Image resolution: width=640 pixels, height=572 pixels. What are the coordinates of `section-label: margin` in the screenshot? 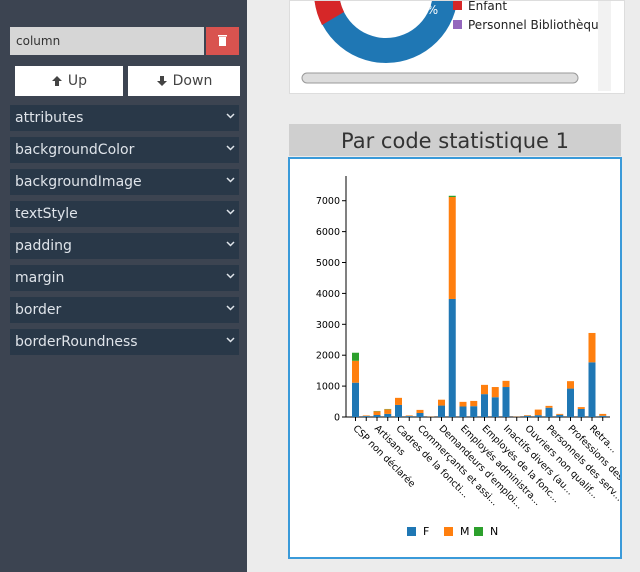 It's located at (40, 278).